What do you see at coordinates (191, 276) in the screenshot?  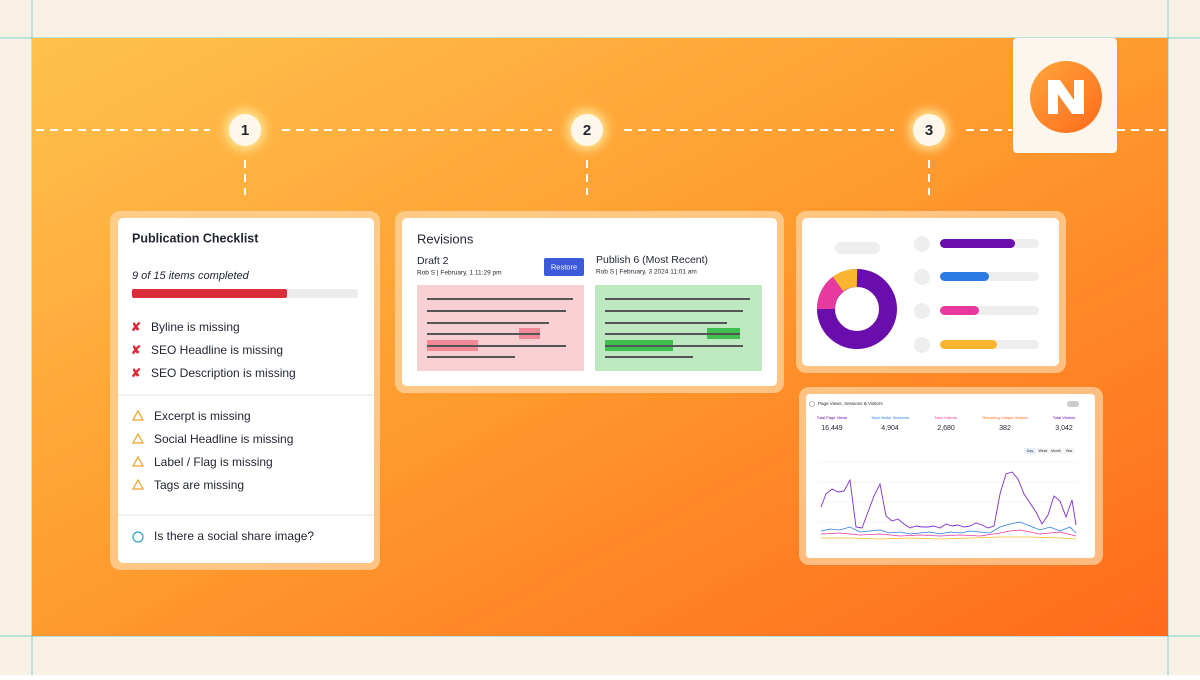 I see `progress-label: 9 of 15 items completed` at bounding box center [191, 276].